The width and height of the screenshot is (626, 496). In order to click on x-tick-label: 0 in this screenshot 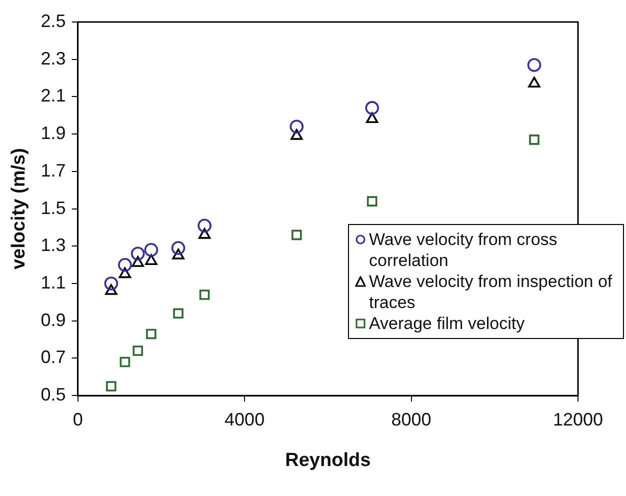, I will do `click(77, 419)`.